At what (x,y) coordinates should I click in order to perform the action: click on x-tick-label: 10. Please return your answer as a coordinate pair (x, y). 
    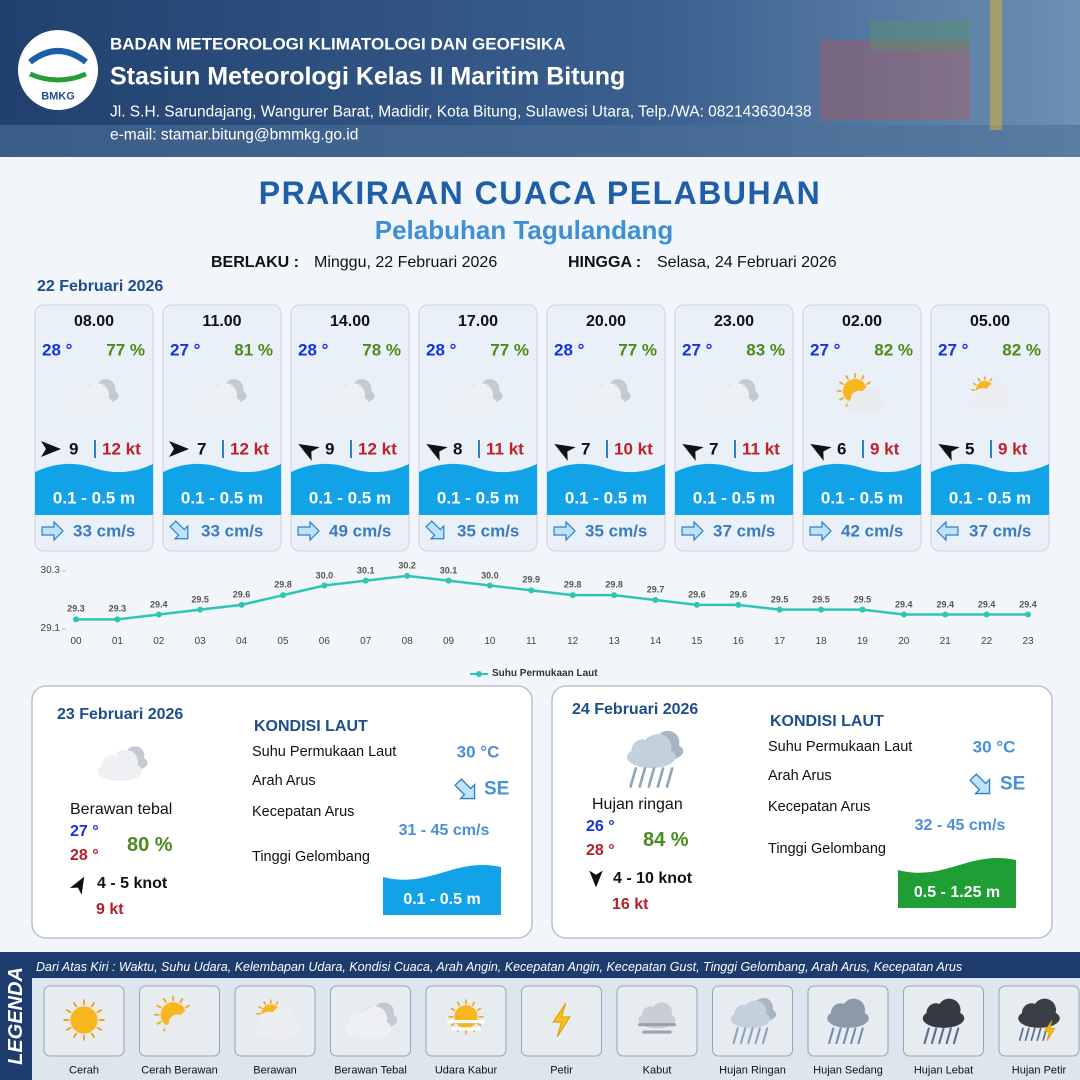
    Looking at the image, I should click on (490, 641).